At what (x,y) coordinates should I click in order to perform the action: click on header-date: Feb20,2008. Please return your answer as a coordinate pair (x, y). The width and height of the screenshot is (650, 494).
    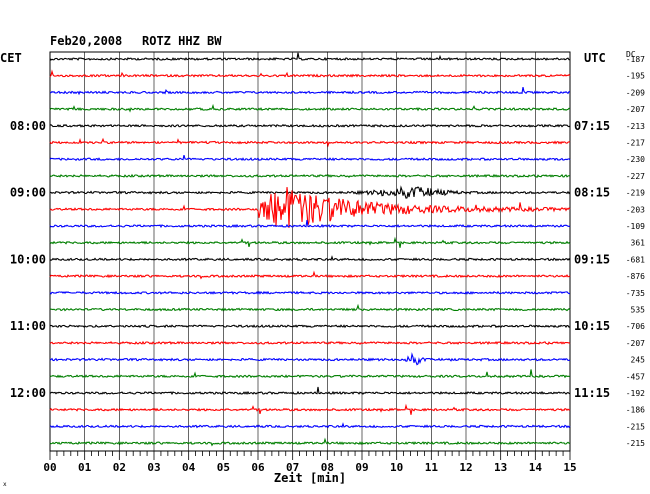
    Looking at the image, I should click on (86, 41).